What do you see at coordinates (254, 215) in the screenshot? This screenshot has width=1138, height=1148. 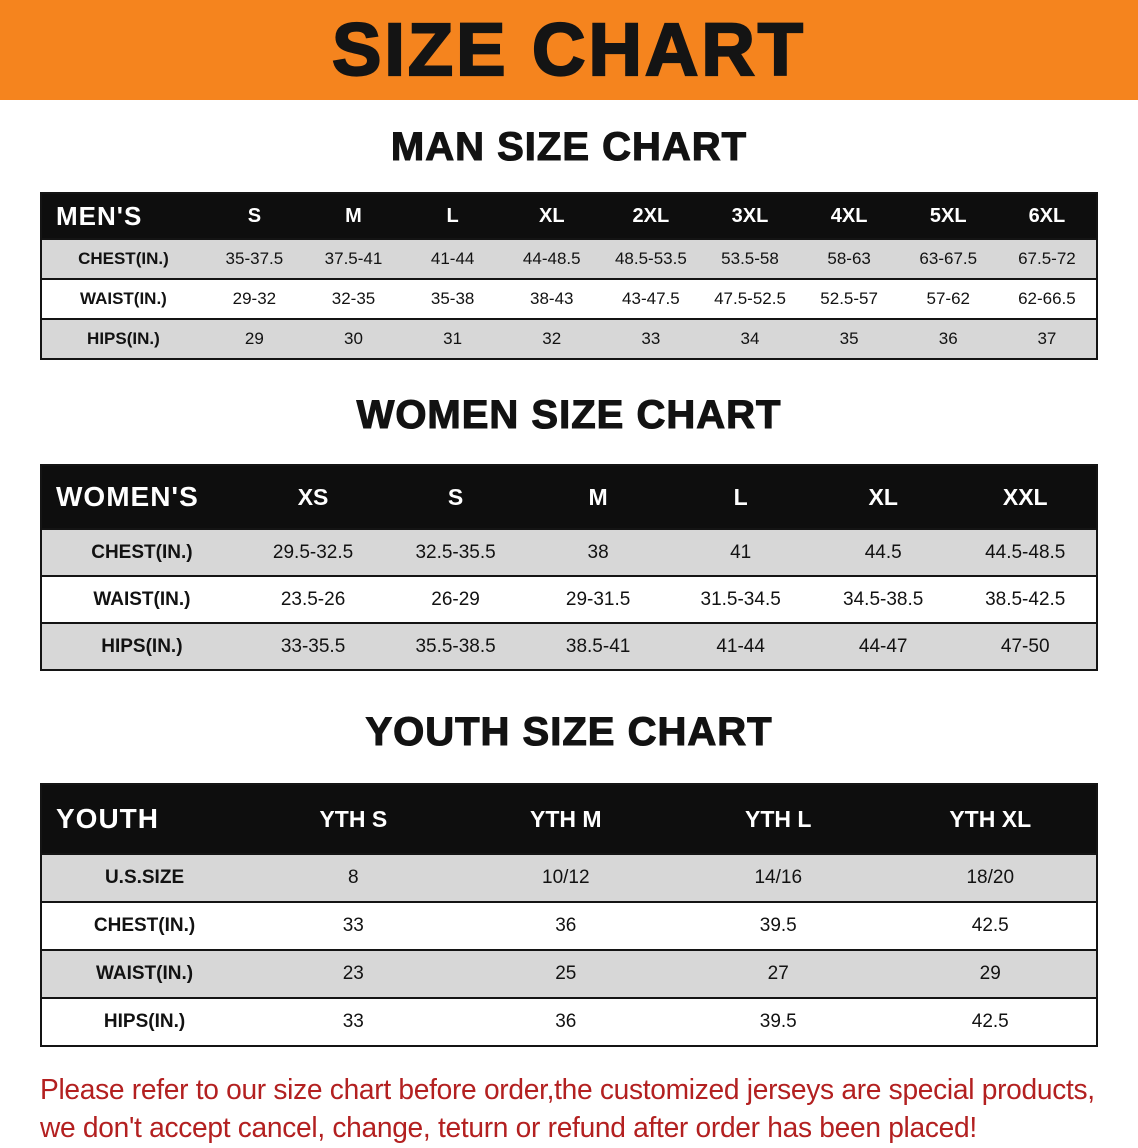 I see `size-column-header: S` at bounding box center [254, 215].